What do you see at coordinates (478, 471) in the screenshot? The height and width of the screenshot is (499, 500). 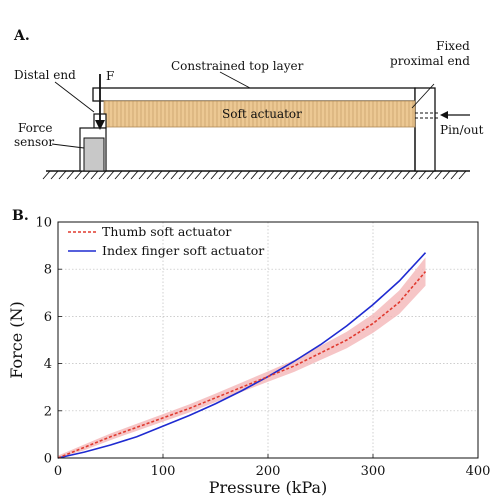 I see `x-tick-label: 400` at bounding box center [478, 471].